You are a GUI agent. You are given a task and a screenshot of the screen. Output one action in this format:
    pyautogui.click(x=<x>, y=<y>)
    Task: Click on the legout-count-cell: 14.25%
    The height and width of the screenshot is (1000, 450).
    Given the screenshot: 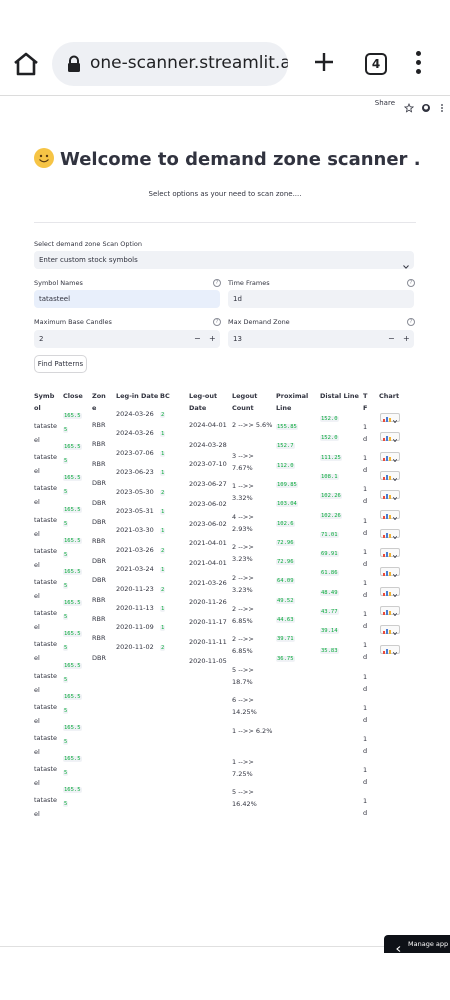 What is the action you would take?
    pyautogui.click(x=244, y=712)
    